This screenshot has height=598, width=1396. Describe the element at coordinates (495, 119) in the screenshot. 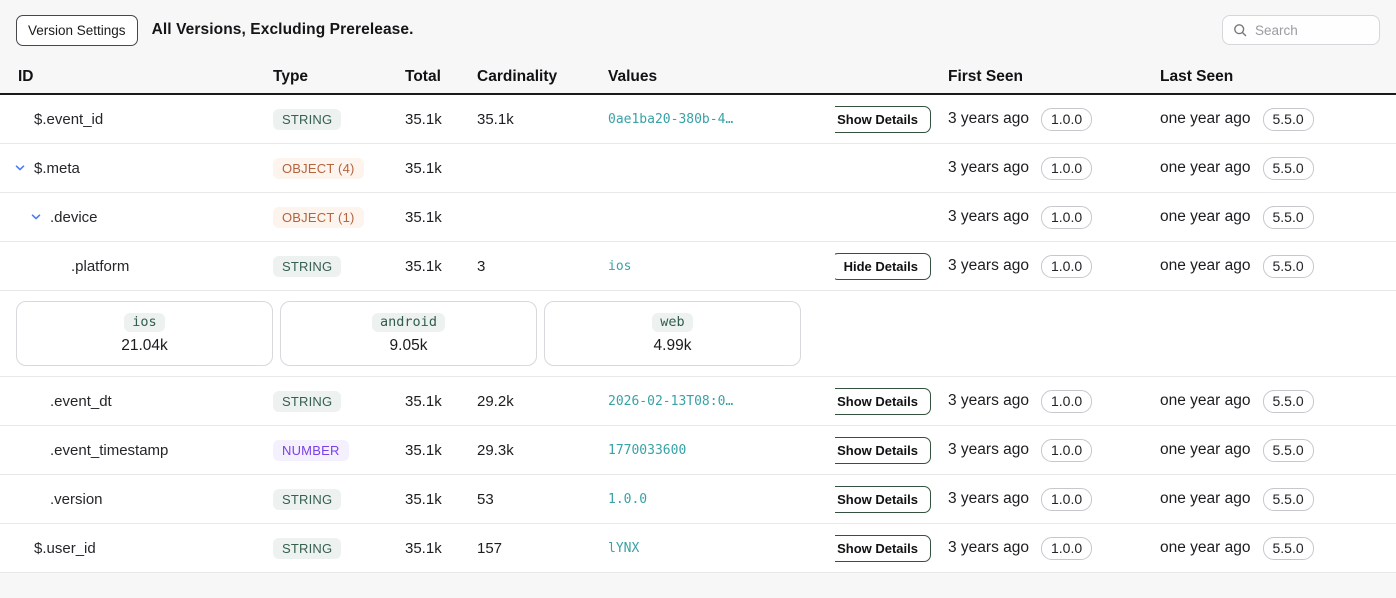

I see `cardinality-count: 35.1k` at that location.